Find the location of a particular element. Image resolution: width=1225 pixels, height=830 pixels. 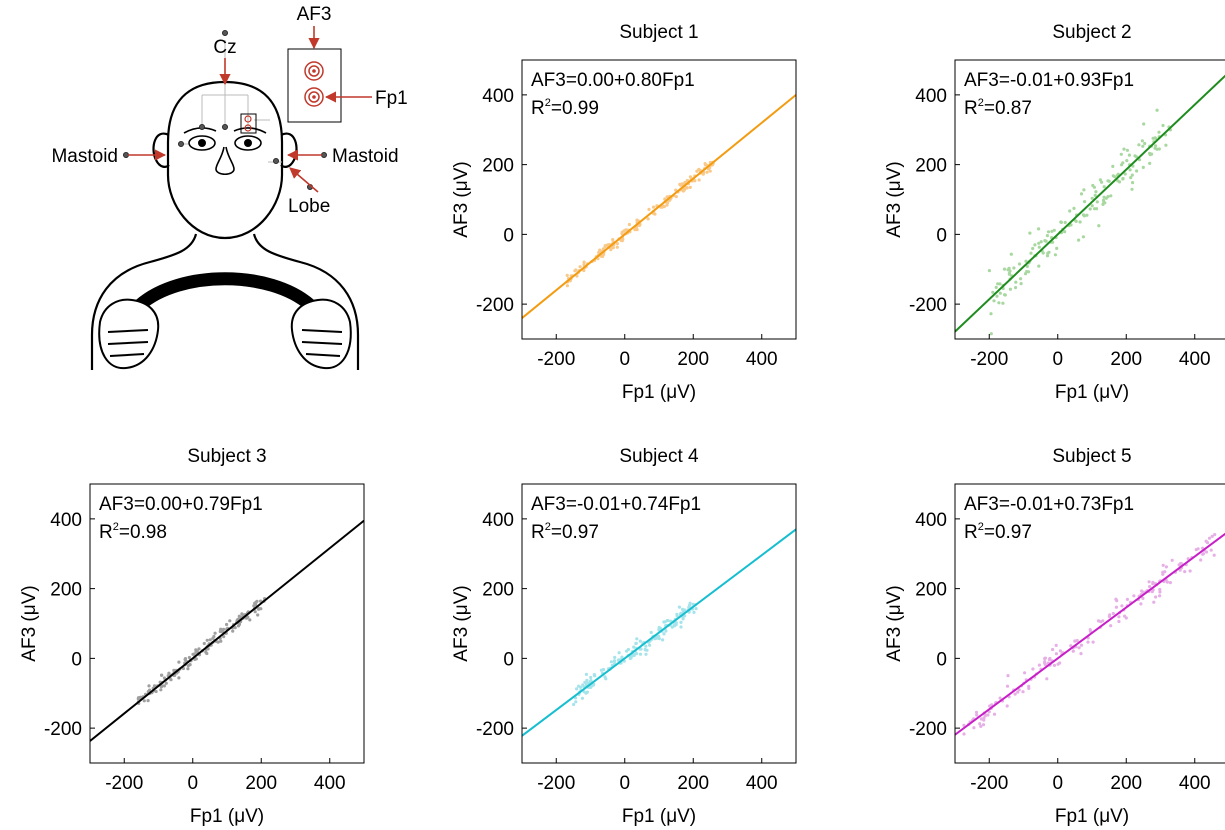

x-axis-label: Fp1 (μV) is located at coordinates (659, 816).